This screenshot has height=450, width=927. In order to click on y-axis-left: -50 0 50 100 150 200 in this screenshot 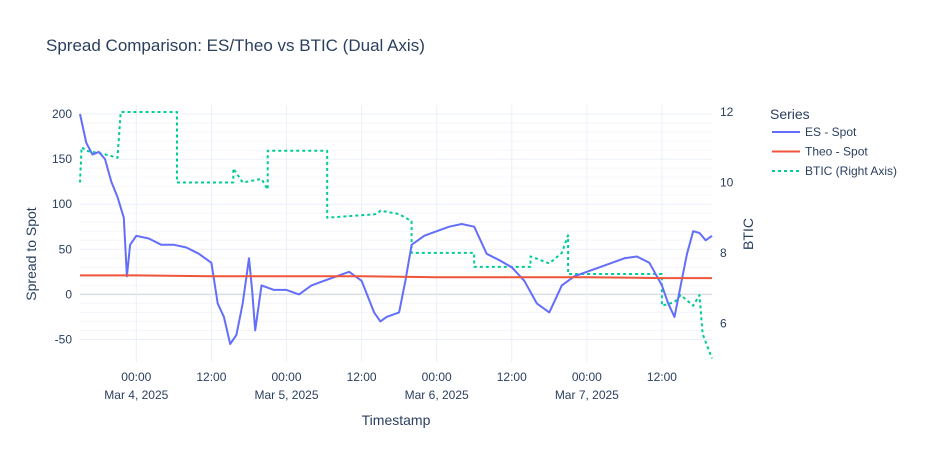, I will do `click(62, 226)`.